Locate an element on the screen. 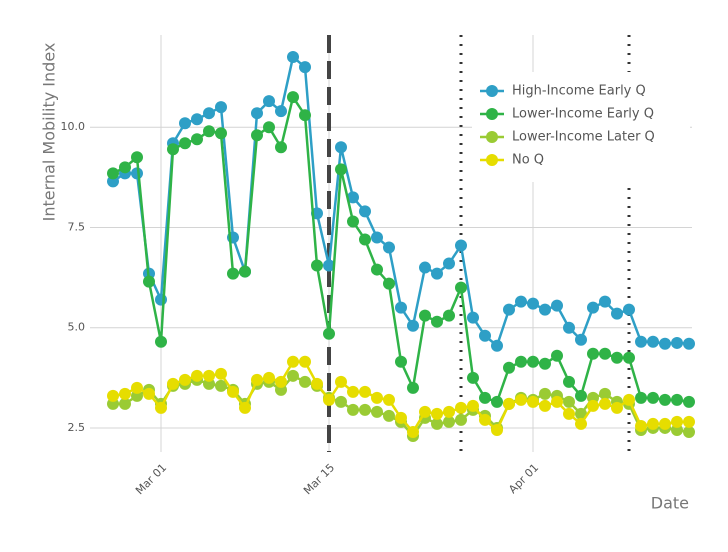 The height and width of the screenshot is (552, 728). legend-box is located at coordinates (581, 127).